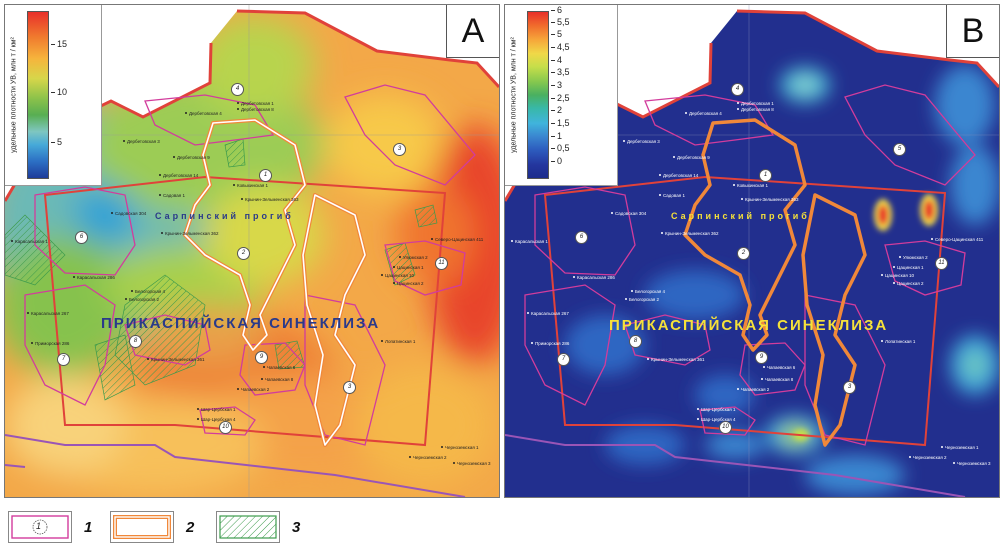  What do you see at coordinates (190, 527) in the screenshot?
I see `legend-number: 2` at bounding box center [190, 527].